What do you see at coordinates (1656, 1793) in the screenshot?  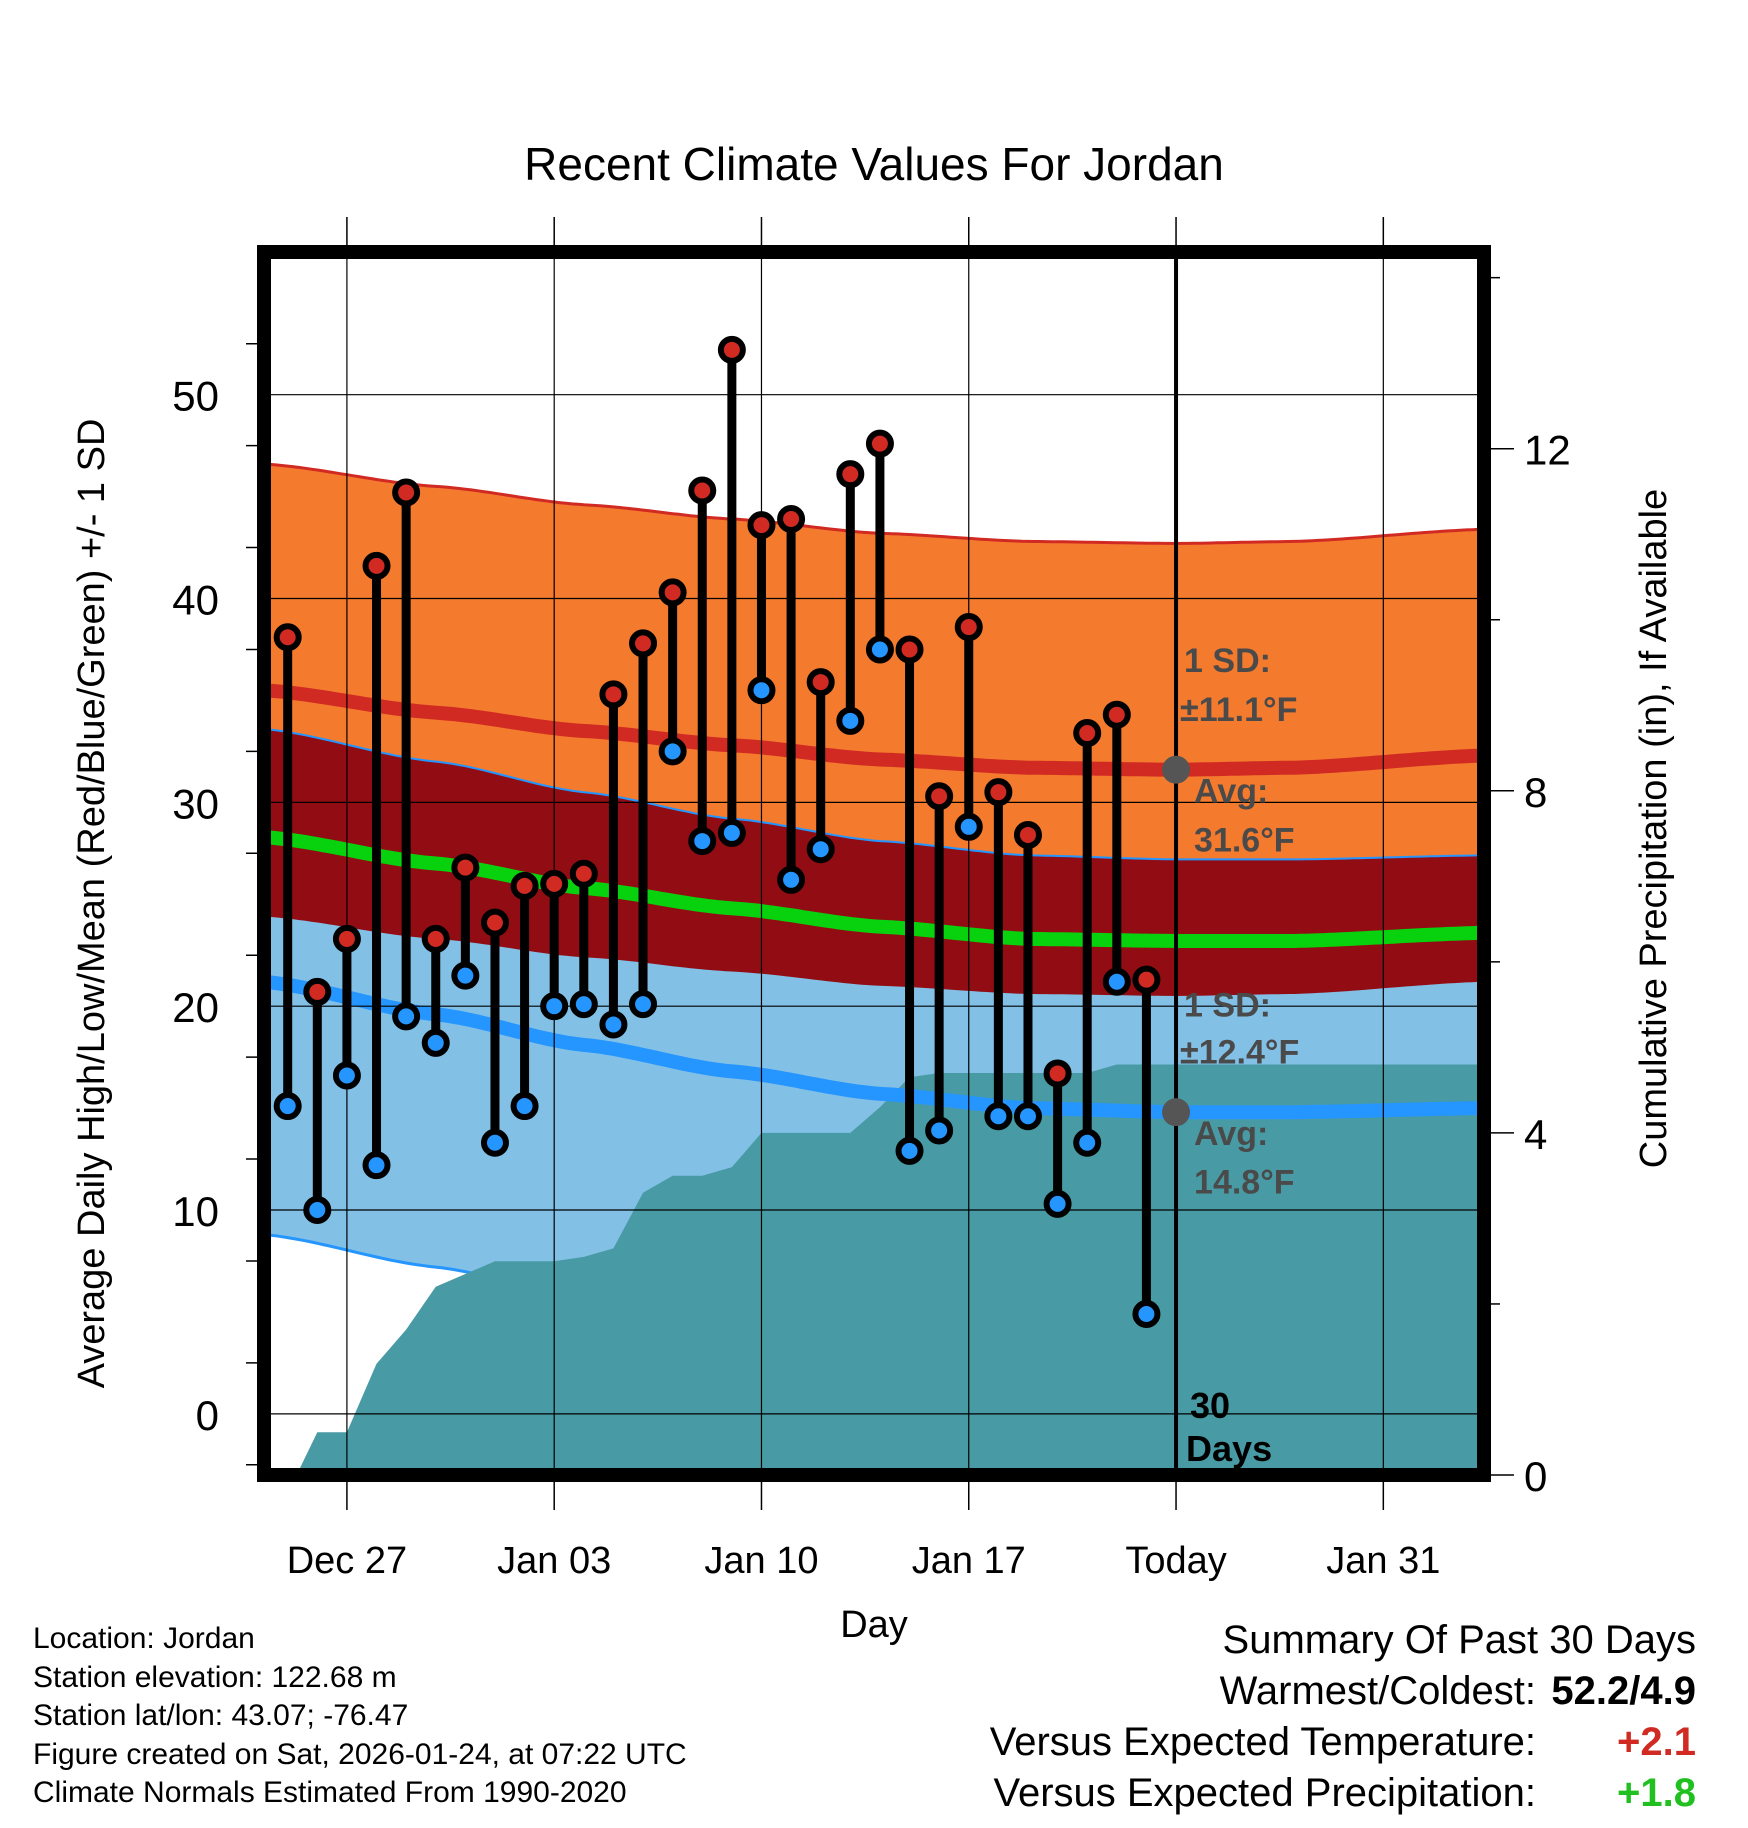 I see `precip-value: +1.8` at bounding box center [1656, 1793].